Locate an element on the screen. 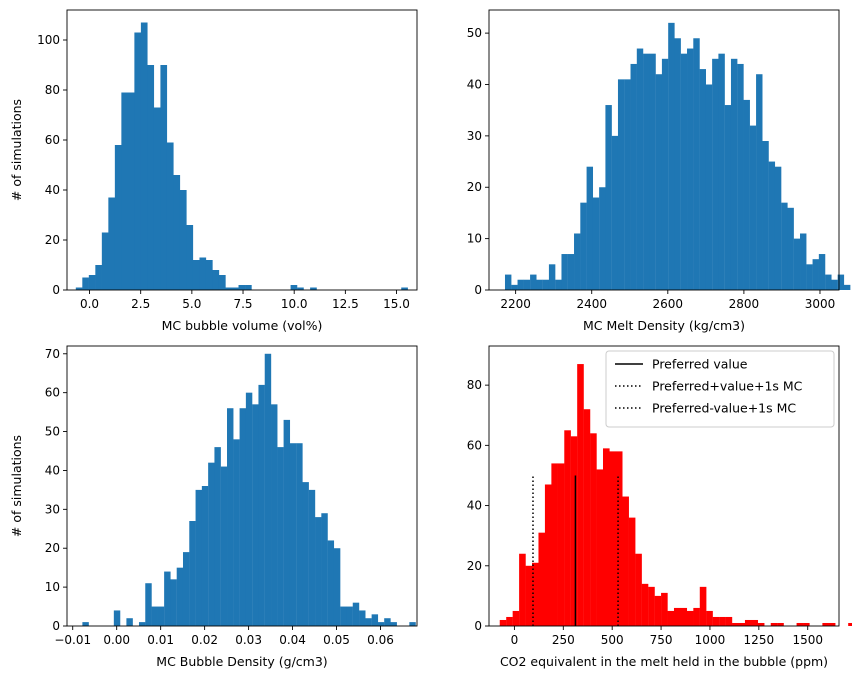 This screenshot has width=852, height=679. x-tick-label: 0.00 is located at coordinates (116, 640).